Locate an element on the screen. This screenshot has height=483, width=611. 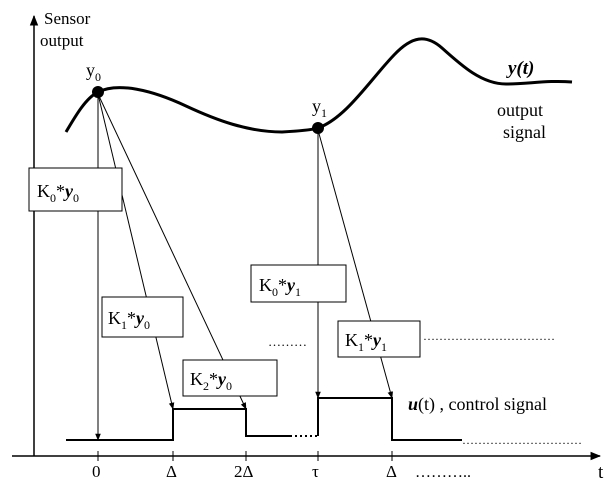
svg-text: K2*y0 is located at coordinates (211, 381).